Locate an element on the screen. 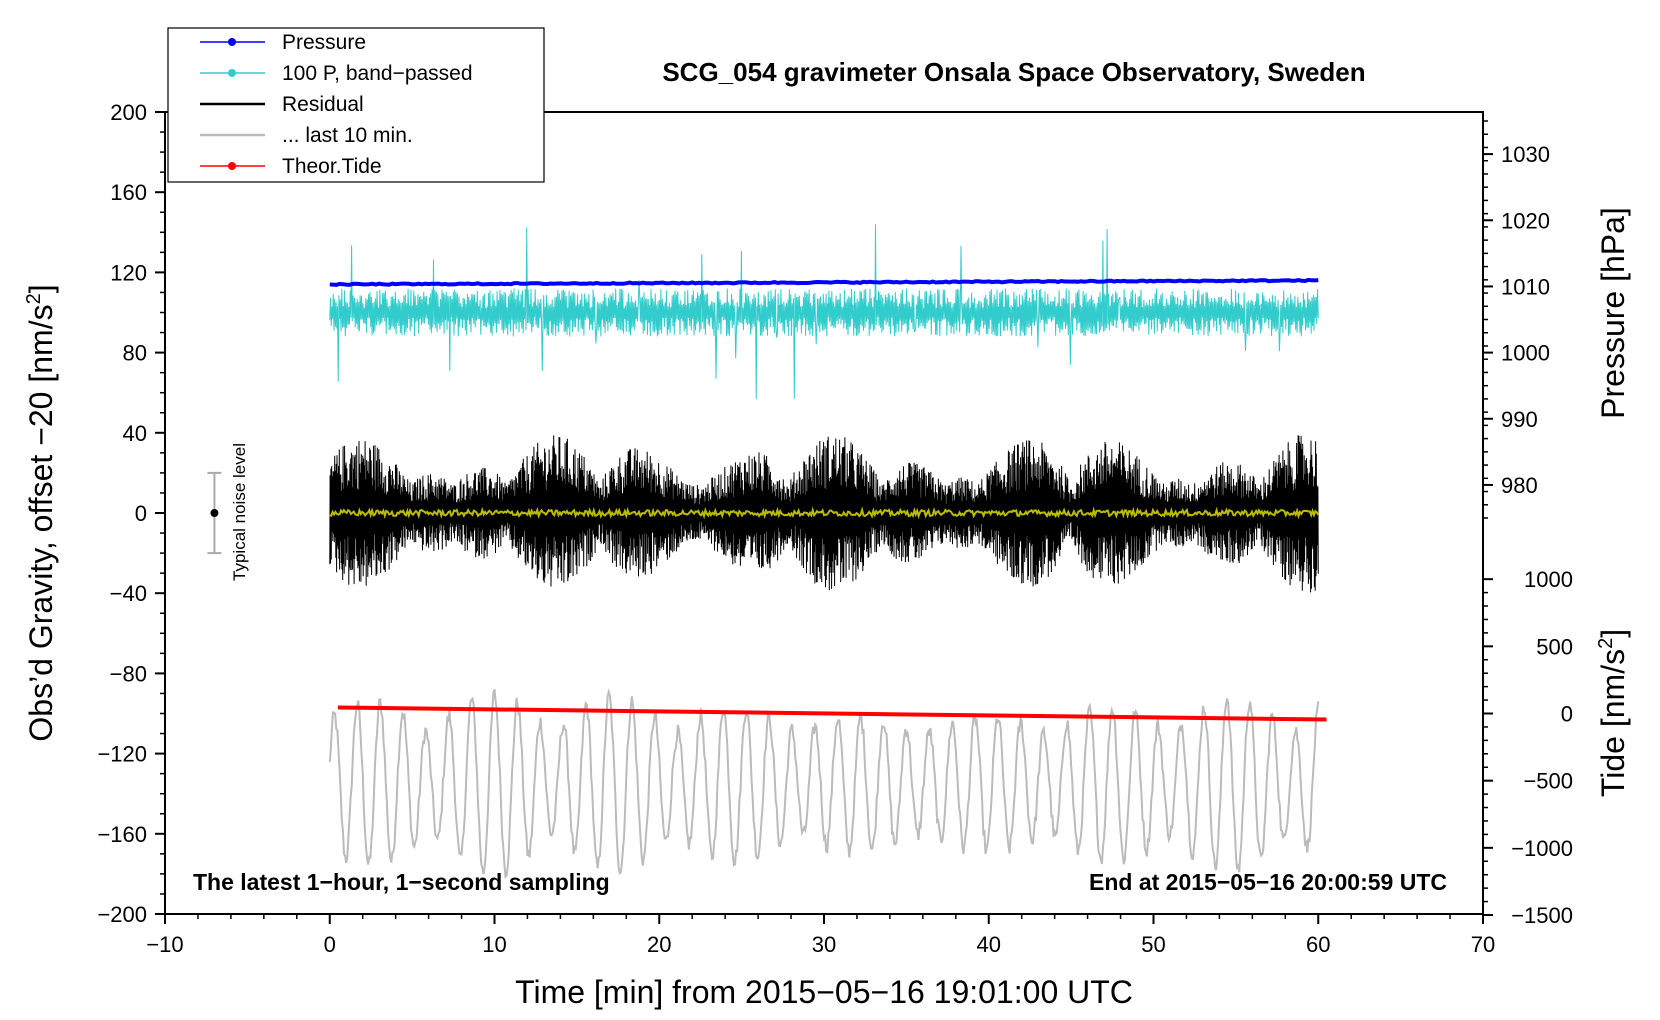  y-tick-label: 120 is located at coordinates (128, 272).